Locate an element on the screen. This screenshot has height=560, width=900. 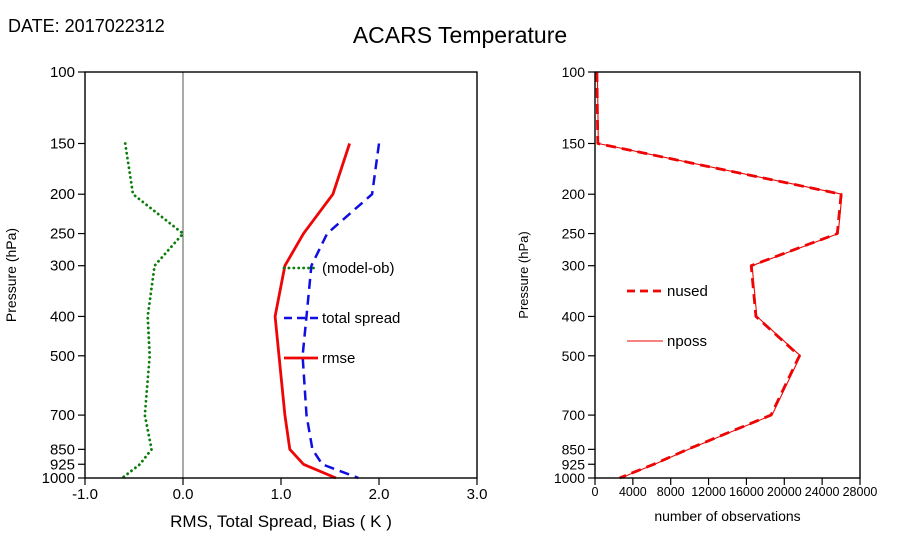
legend-label-nused: nused is located at coordinates (687, 291).